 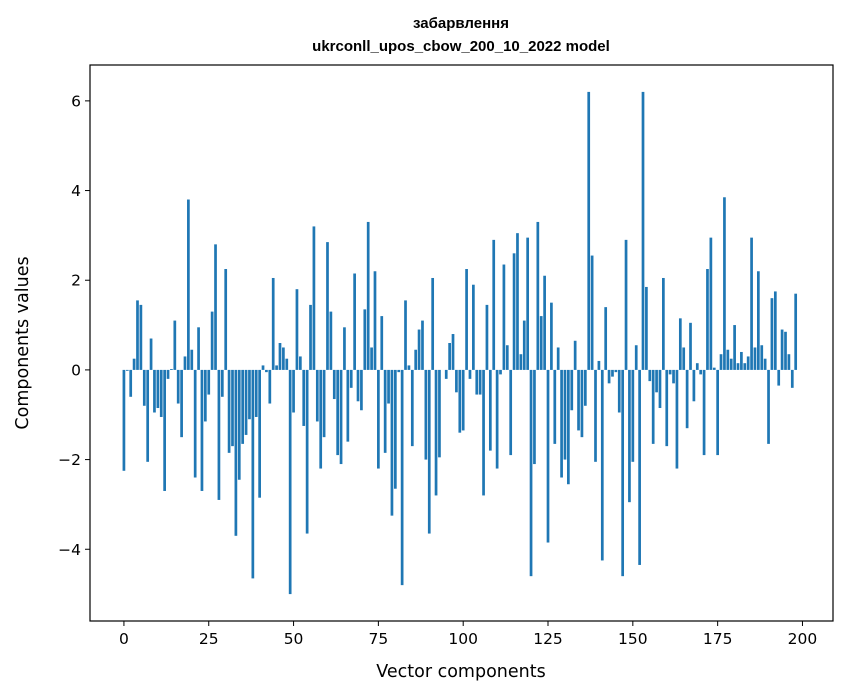 What do you see at coordinates (803, 639) in the screenshot?
I see `x-tick-label: 200` at bounding box center [803, 639].